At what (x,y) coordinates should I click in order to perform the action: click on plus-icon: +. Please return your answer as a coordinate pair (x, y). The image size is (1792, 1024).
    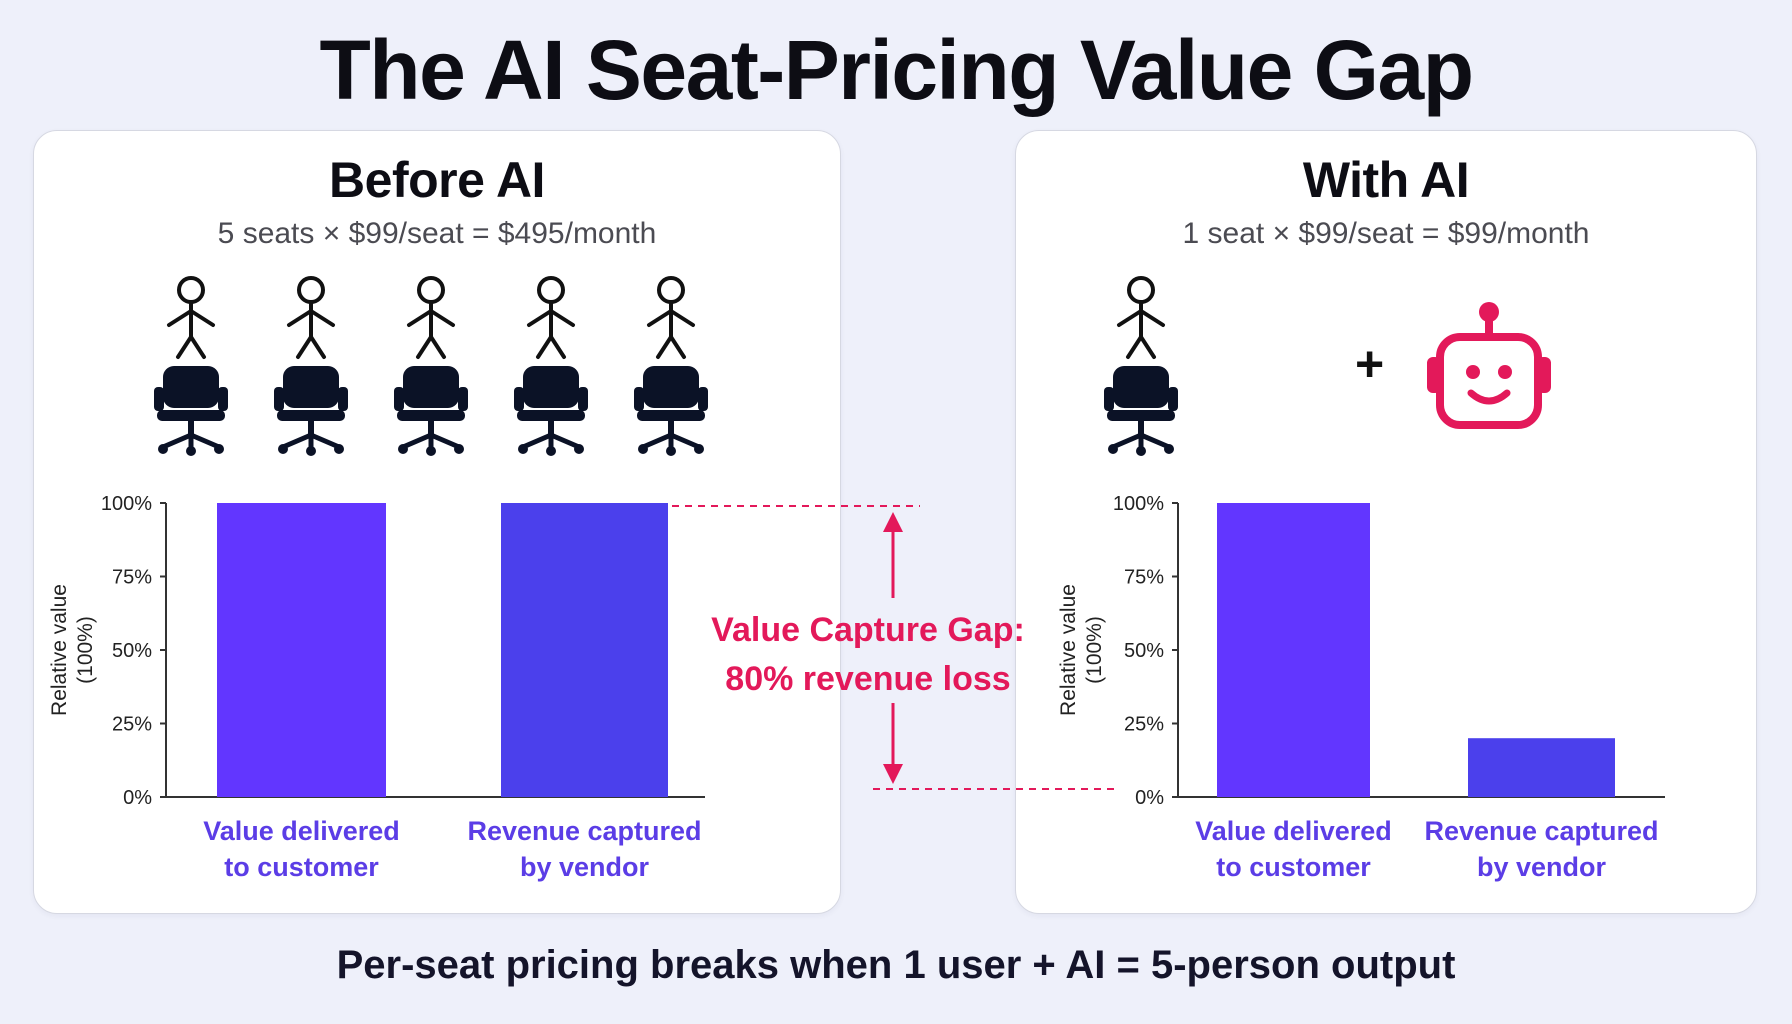
    Looking at the image, I should click on (1370, 364).